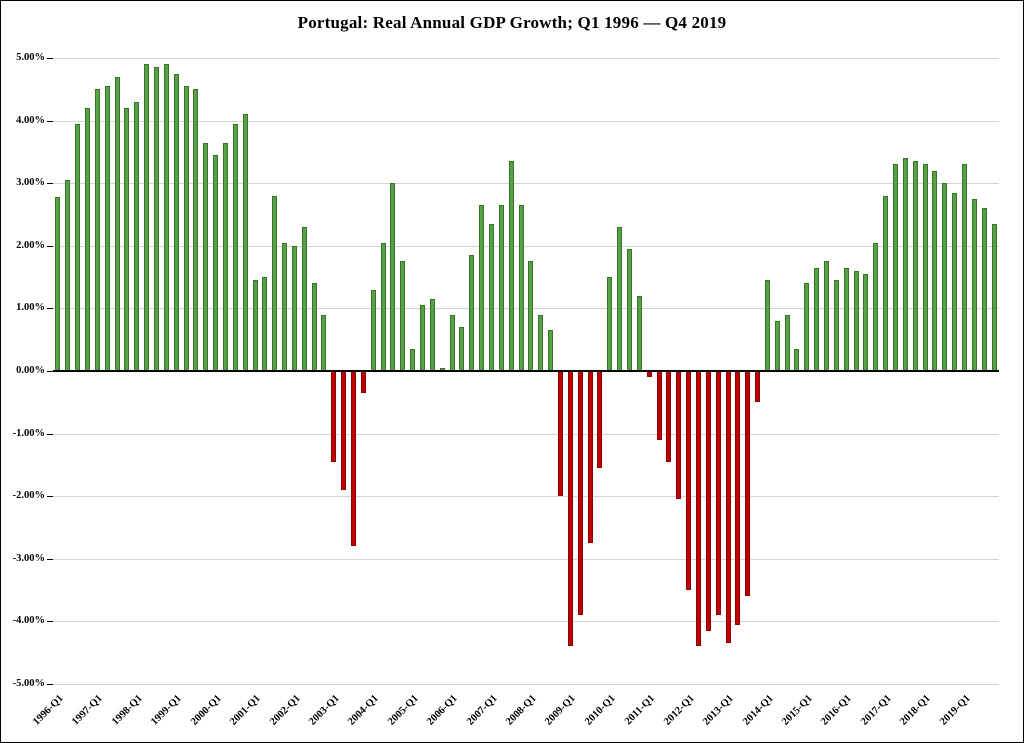 The image size is (1024, 743). I want to click on bar-2007-Q4, so click(521, 288).